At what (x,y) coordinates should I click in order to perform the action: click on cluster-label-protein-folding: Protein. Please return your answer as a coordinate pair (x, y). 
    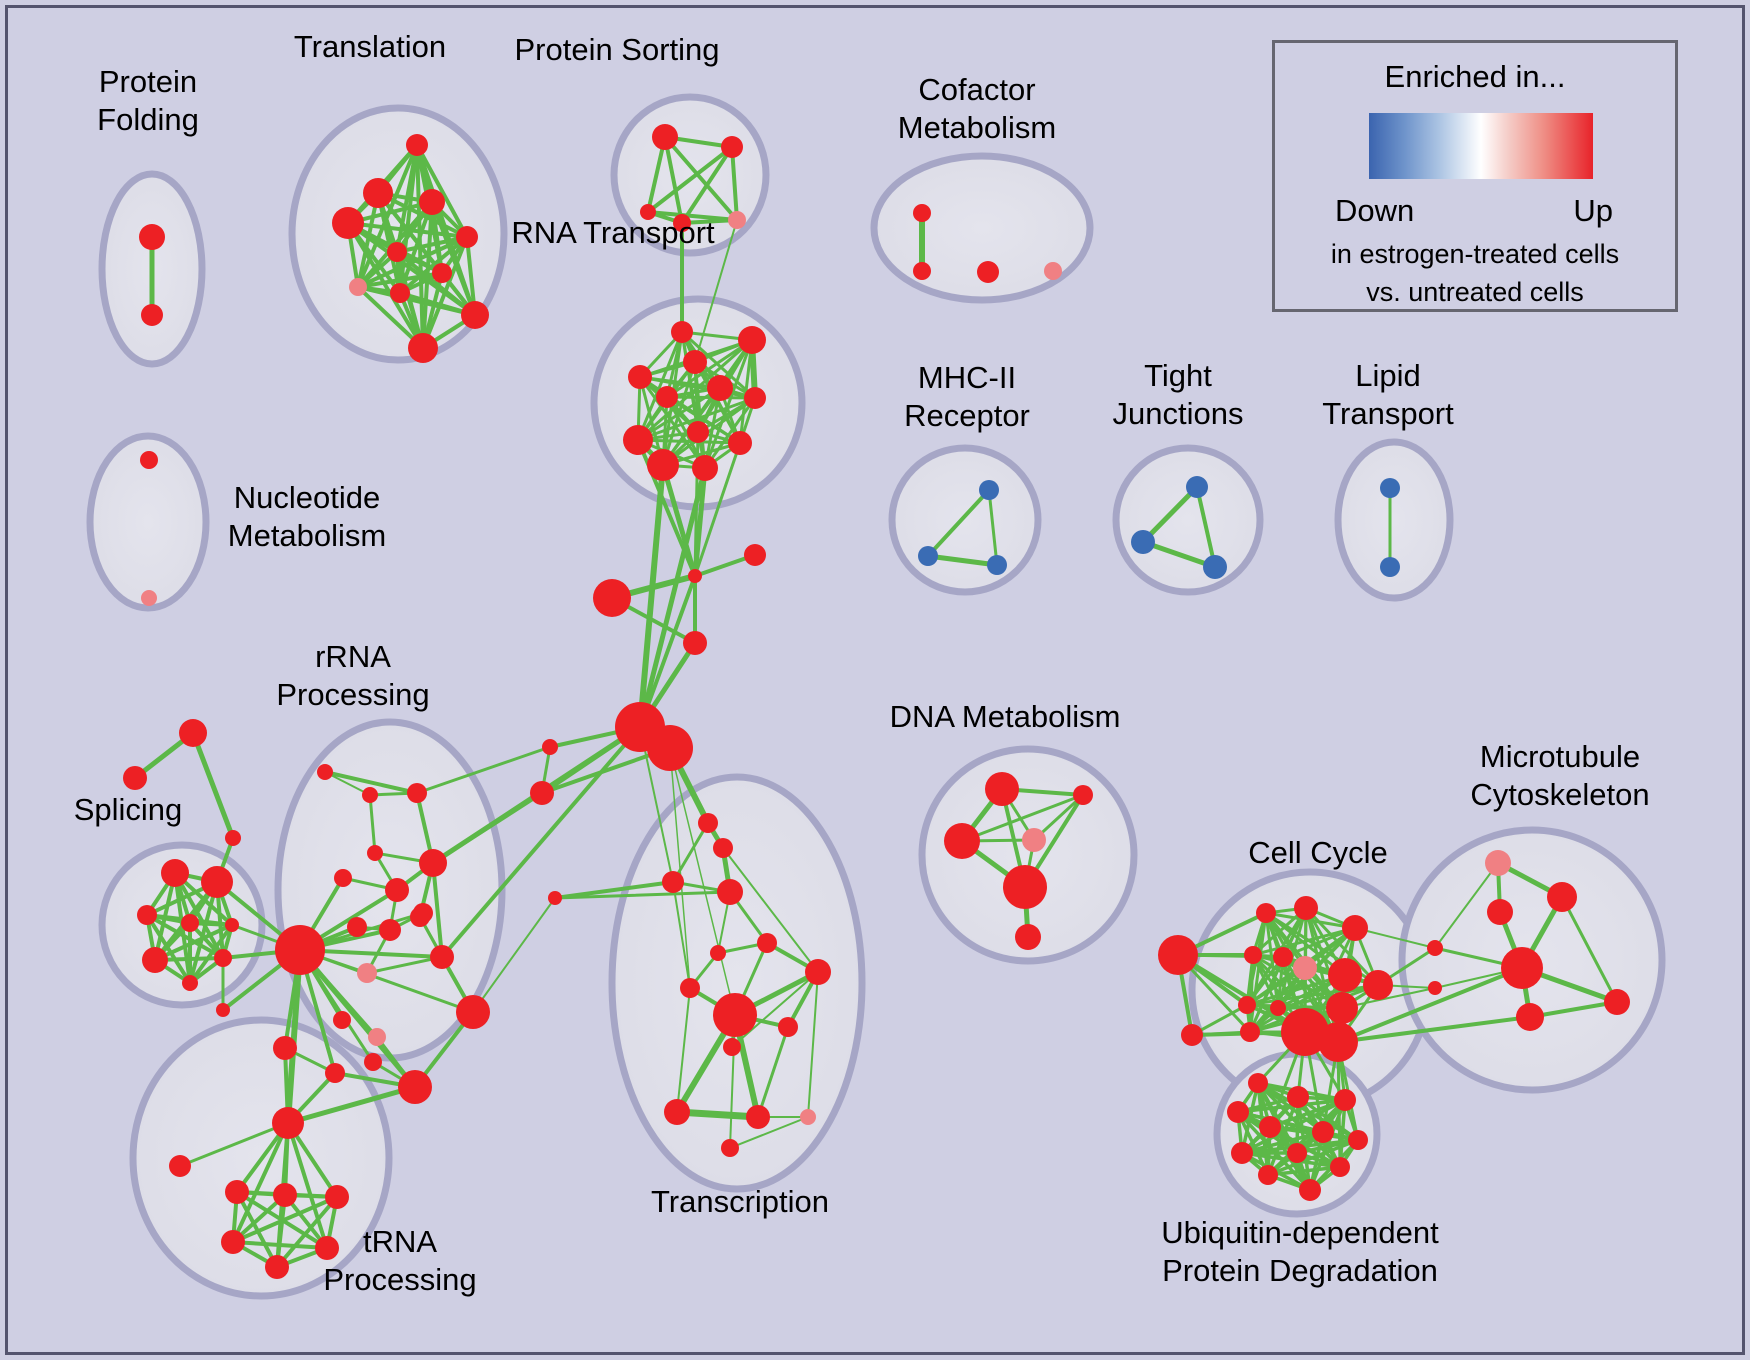
    Looking at the image, I should click on (148, 81).